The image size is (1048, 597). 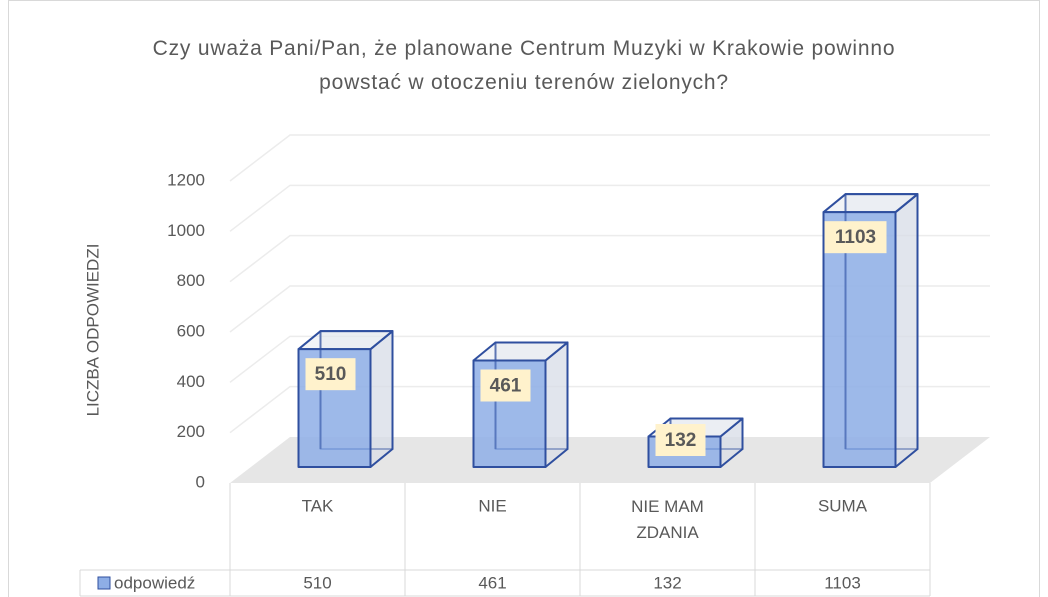 What do you see at coordinates (191, 431) in the screenshot?
I see `y-tick-label: 200` at bounding box center [191, 431].